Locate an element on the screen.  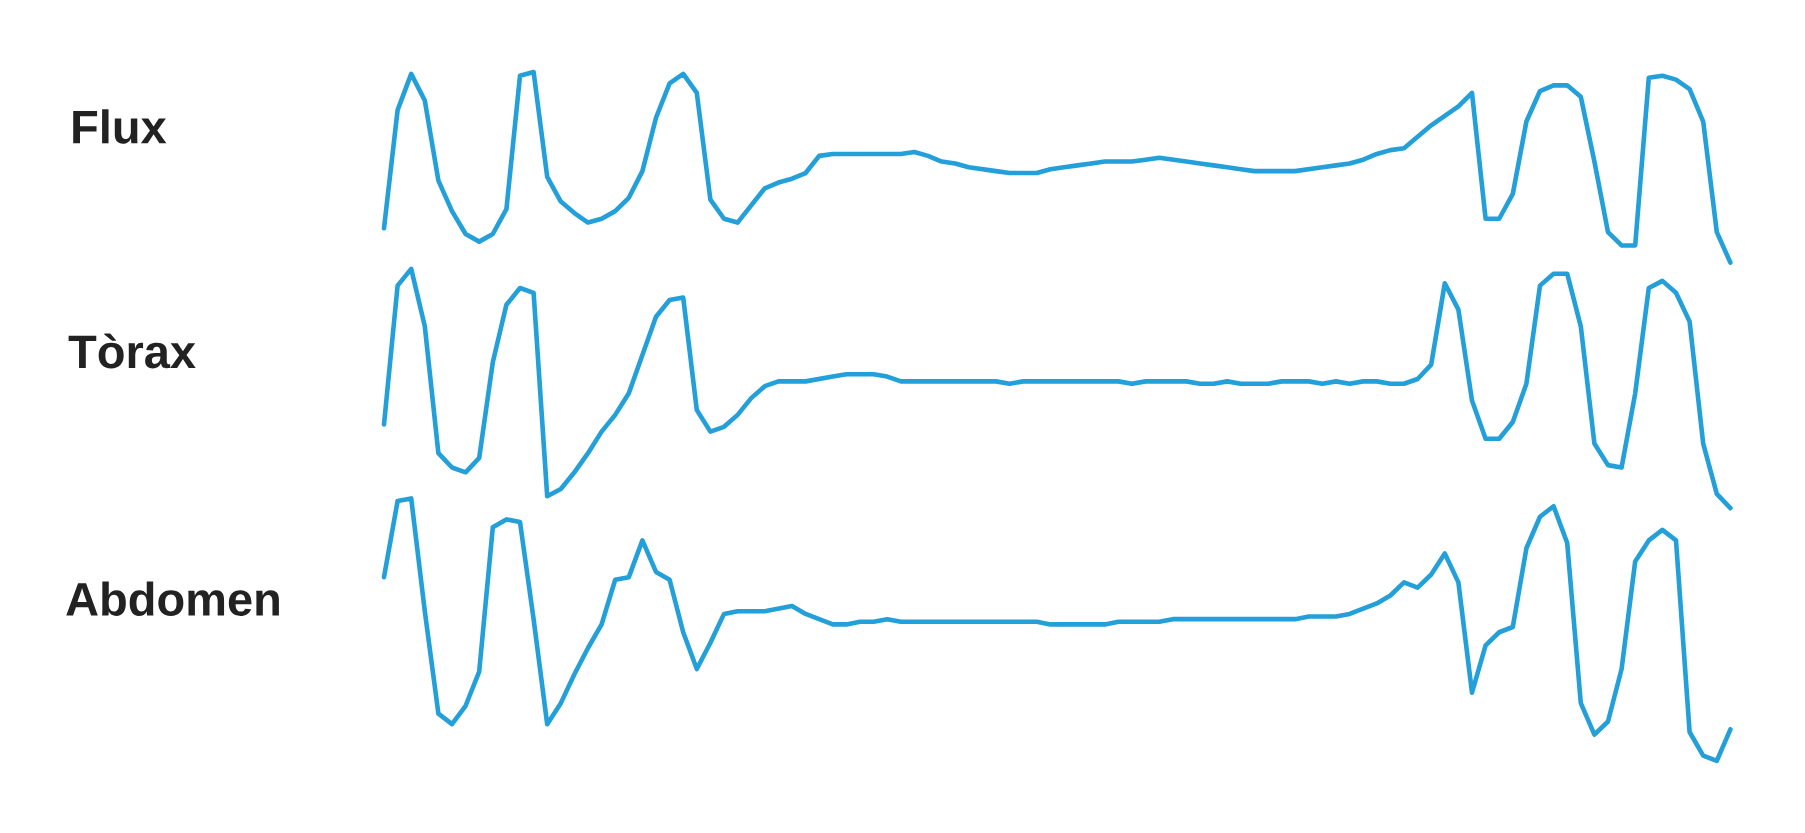
y-axis-title: Tòrax is located at coordinates (132, 351).